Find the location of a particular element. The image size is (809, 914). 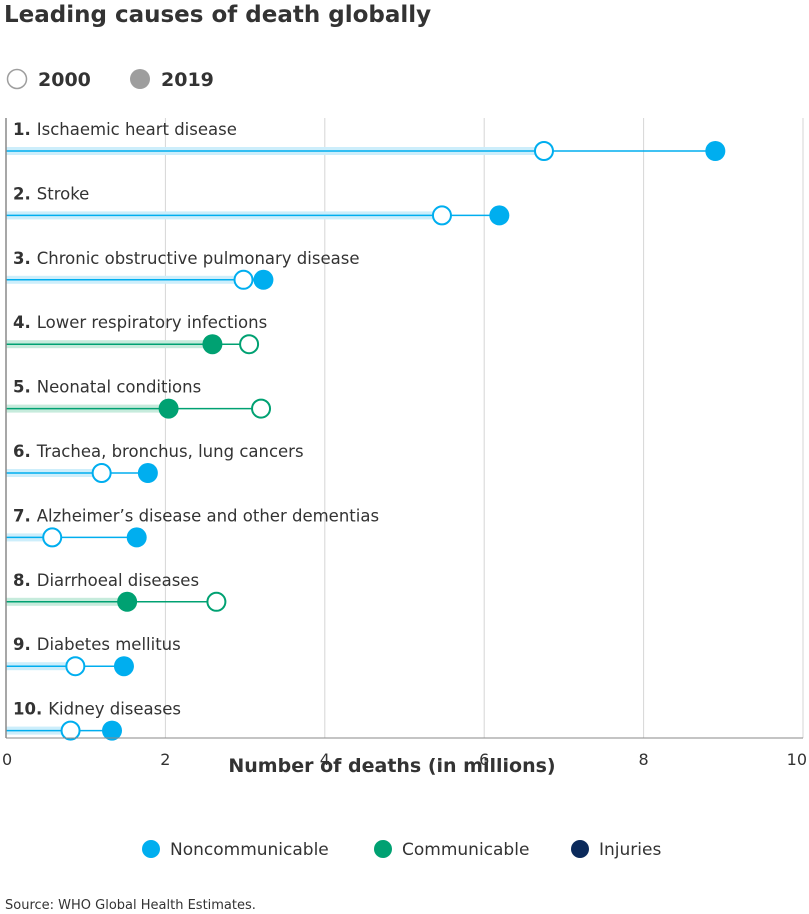

cause-row: 10. Kidney diseases is located at coordinates (93, 720).